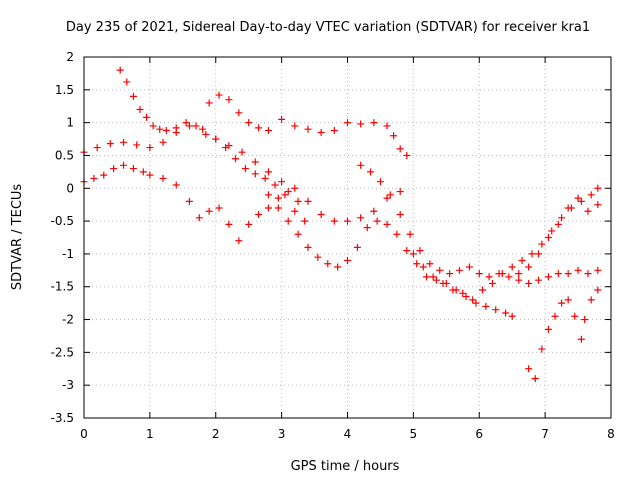 The image size is (640, 480). What do you see at coordinates (345, 466) in the screenshot?
I see `x-axis-label: GPS time / hours` at bounding box center [345, 466].